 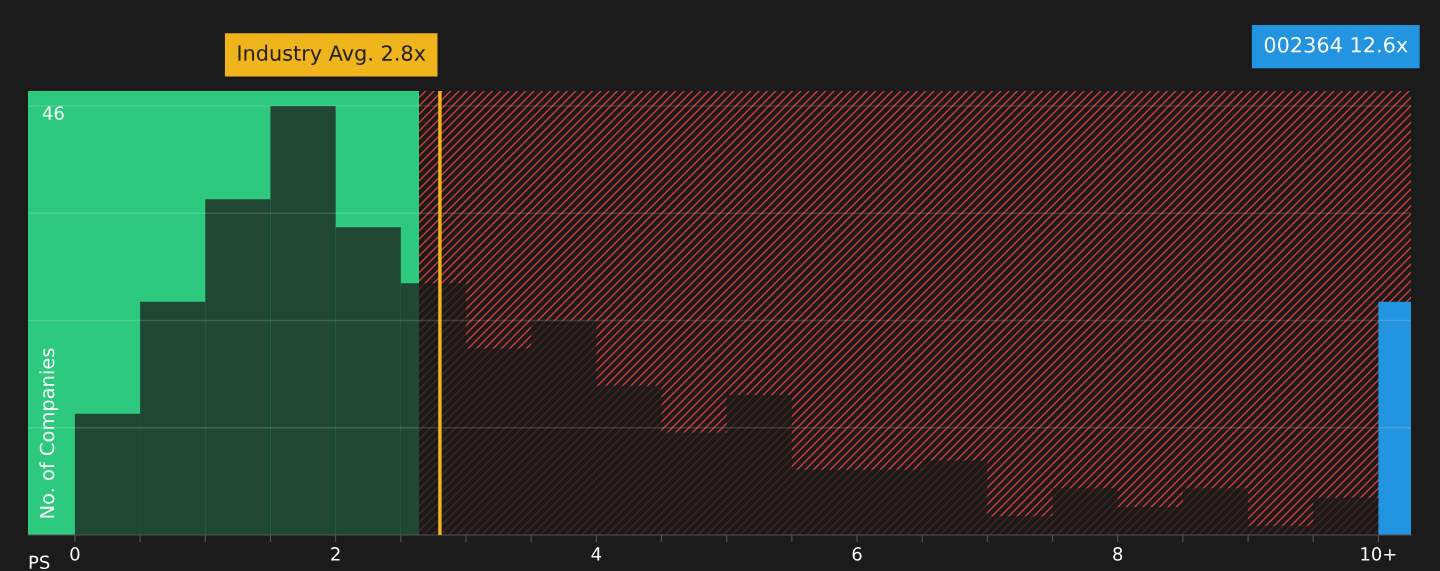 What do you see at coordinates (39, 562) in the screenshot?
I see `x-axis-title: PS` at bounding box center [39, 562].